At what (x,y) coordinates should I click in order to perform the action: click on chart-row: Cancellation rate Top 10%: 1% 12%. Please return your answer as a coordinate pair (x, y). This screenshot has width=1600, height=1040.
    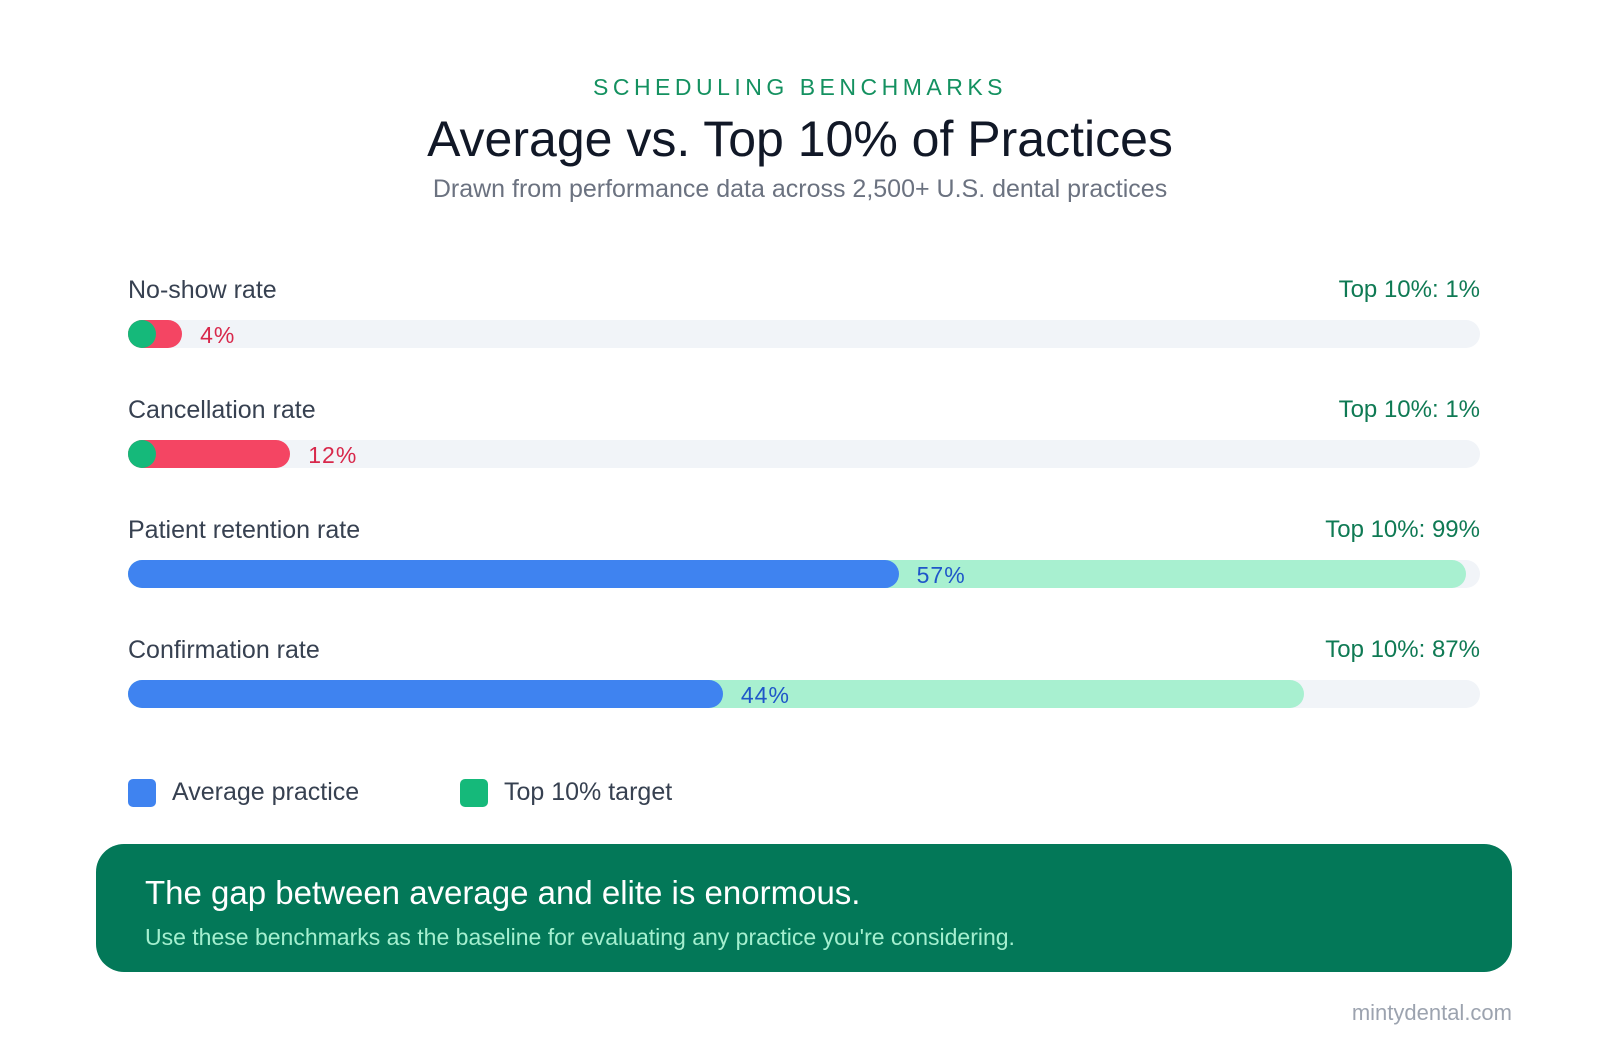
    Looking at the image, I should click on (804, 450).